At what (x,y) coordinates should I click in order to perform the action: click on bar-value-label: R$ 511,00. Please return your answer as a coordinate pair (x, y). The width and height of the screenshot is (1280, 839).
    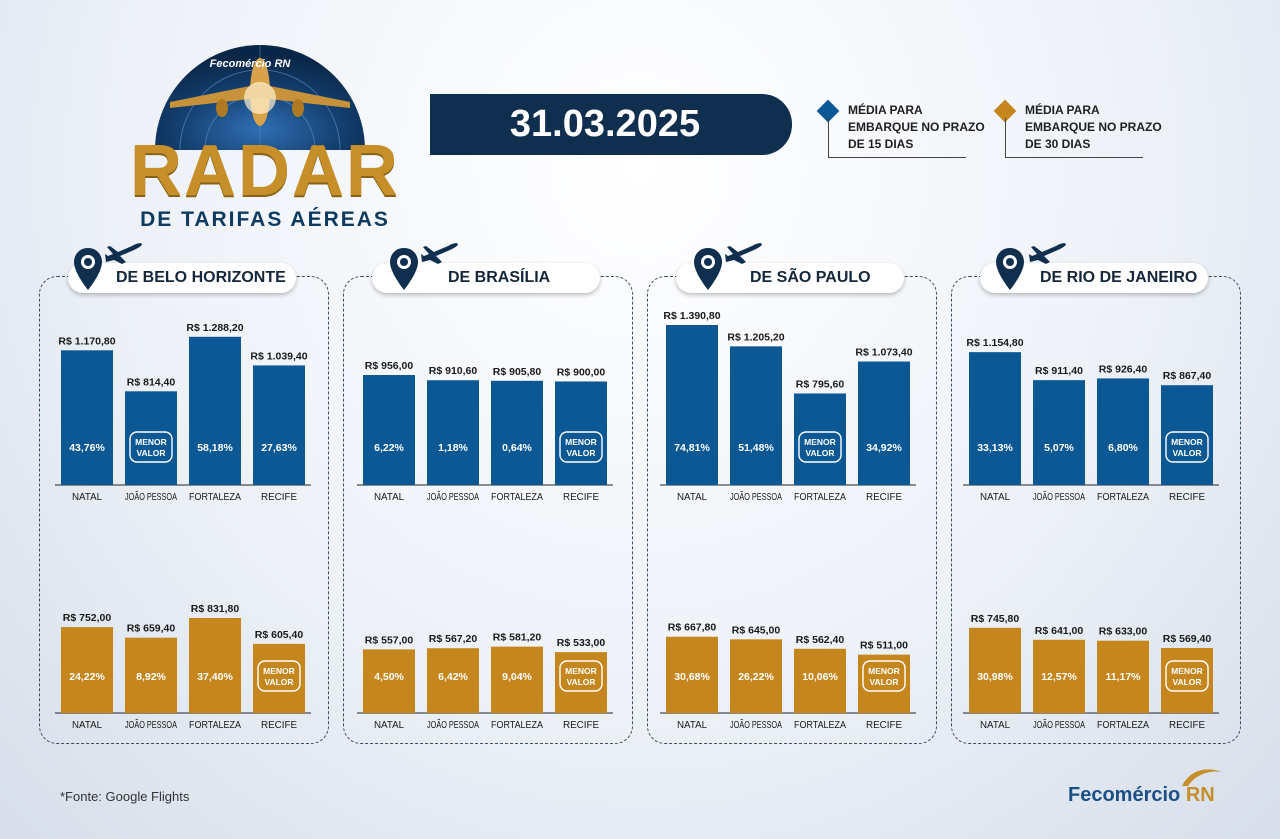
    Looking at the image, I should click on (884, 646).